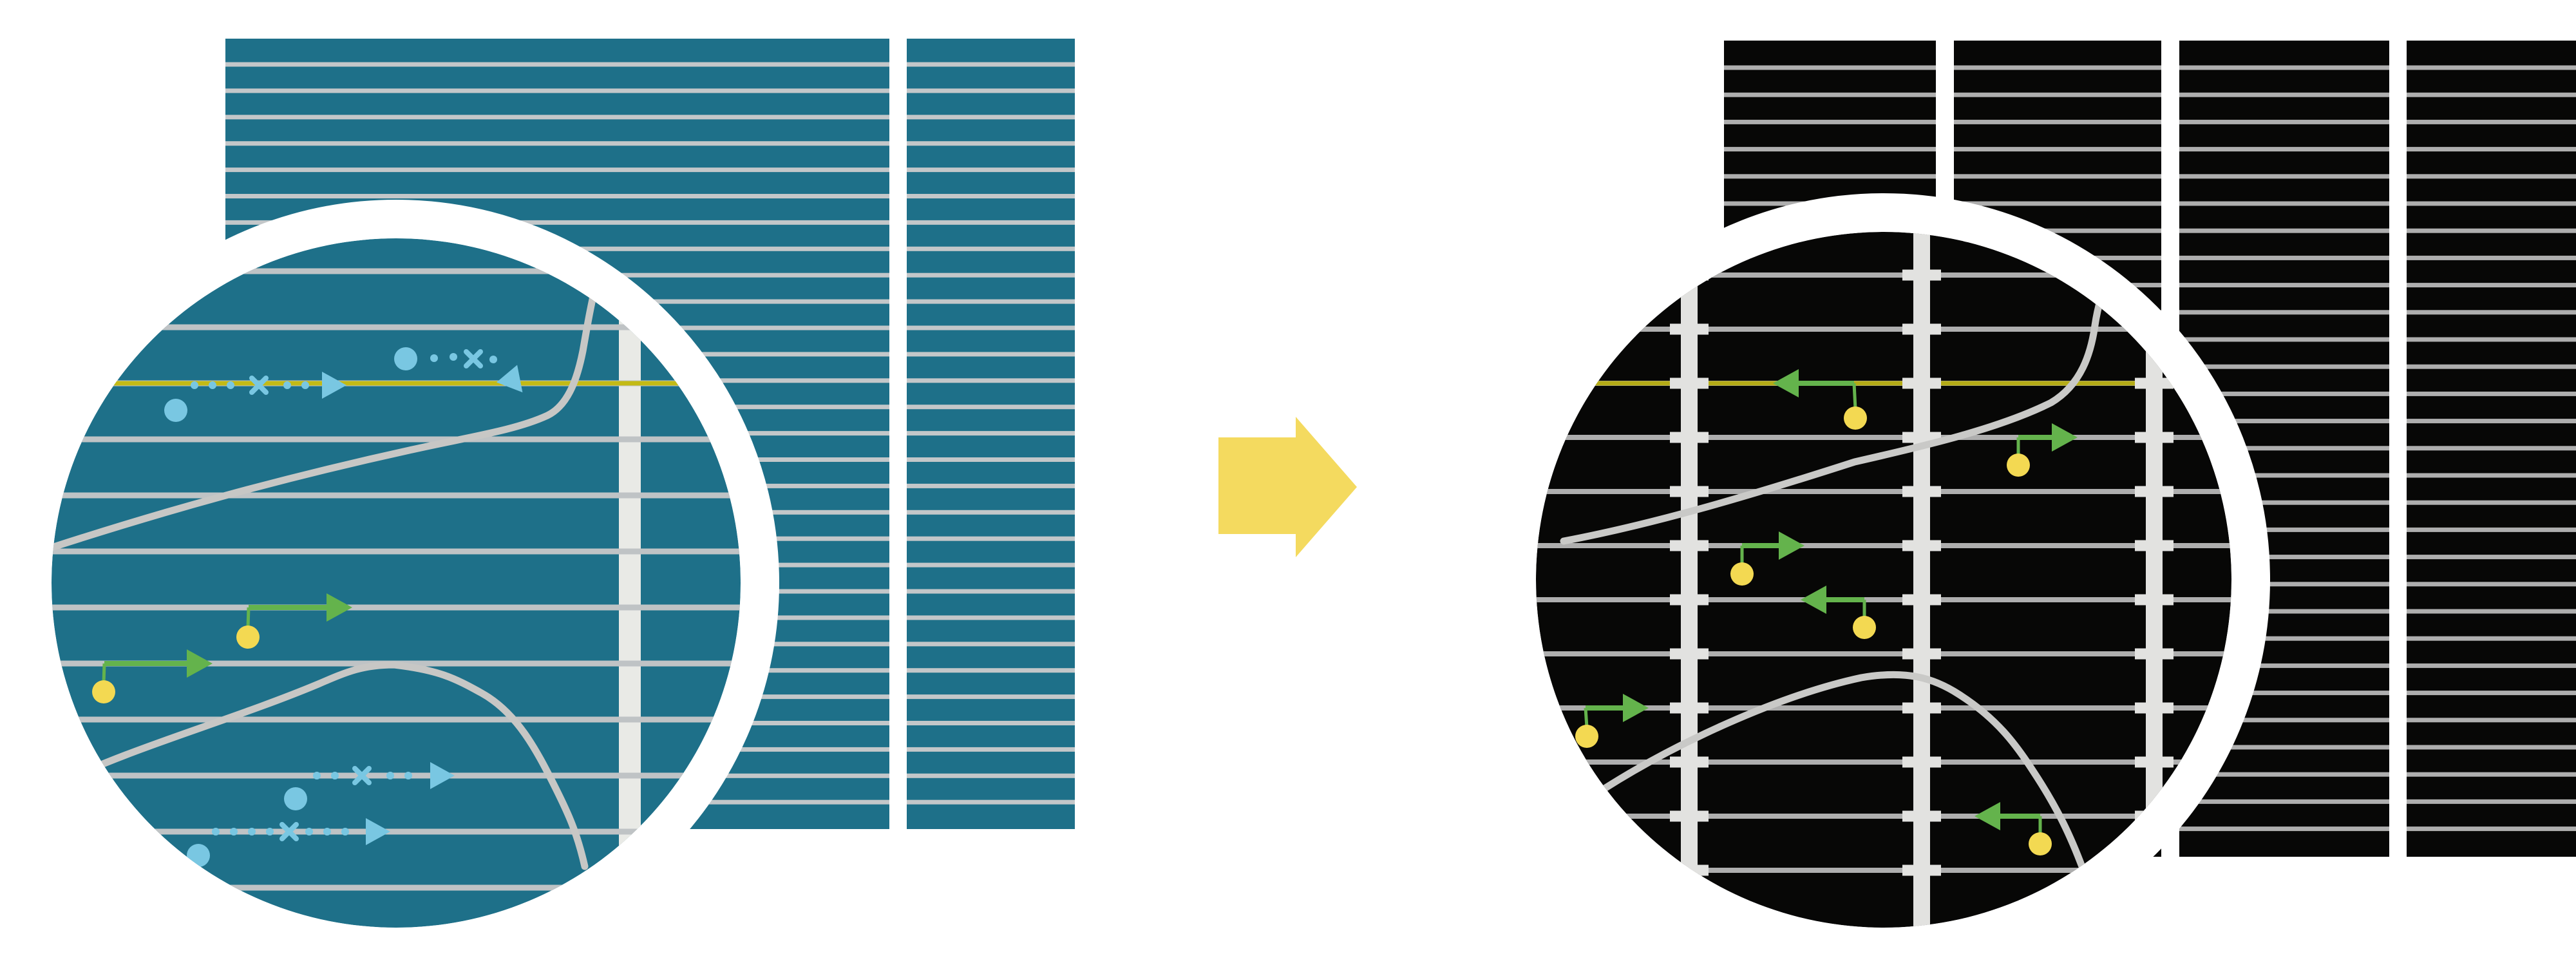 The height and width of the screenshot is (974, 2576). Describe the element at coordinates (259, 385) in the screenshot. I see `recombination-x-icon` at that location.